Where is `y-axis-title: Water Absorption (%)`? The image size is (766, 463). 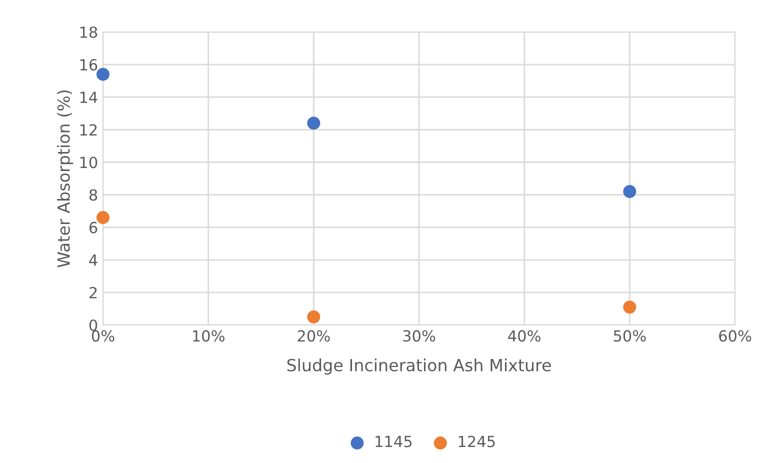
y-axis-title: Water Absorption (%) is located at coordinates (65, 179).